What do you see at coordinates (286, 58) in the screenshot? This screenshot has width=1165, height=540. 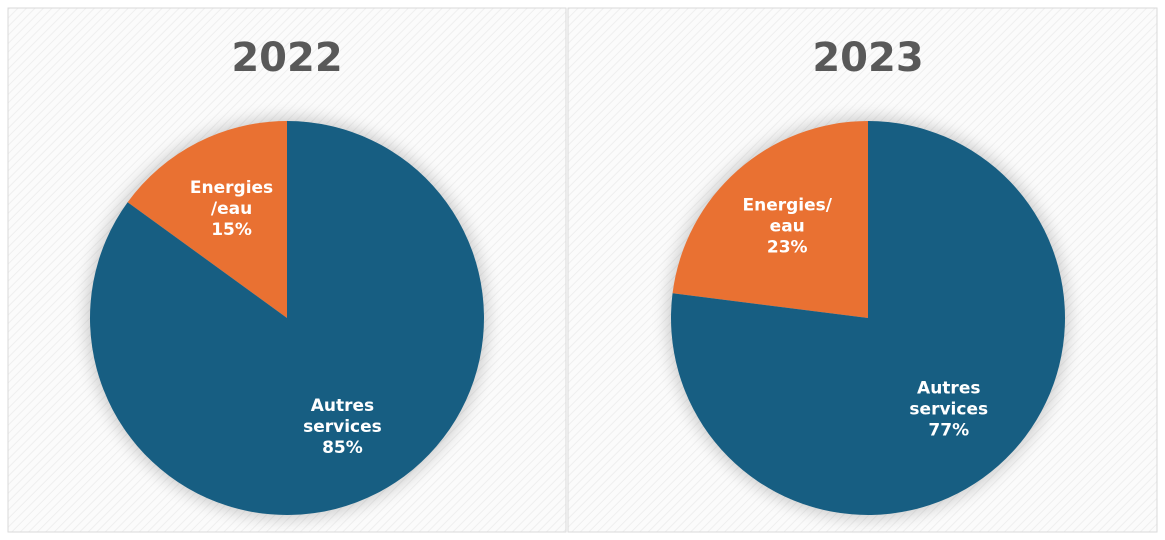 I see `chart-title: 2022` at bounding box center [286, 58].